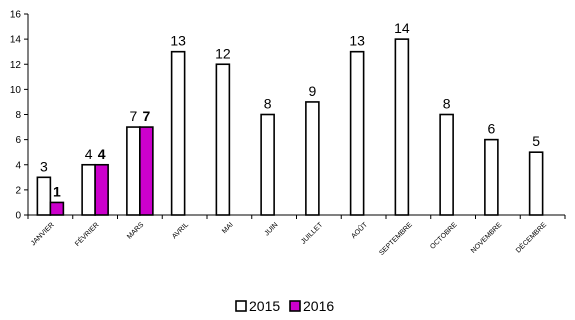  I want to click on y-tick-label: 0, so click(18, 216).